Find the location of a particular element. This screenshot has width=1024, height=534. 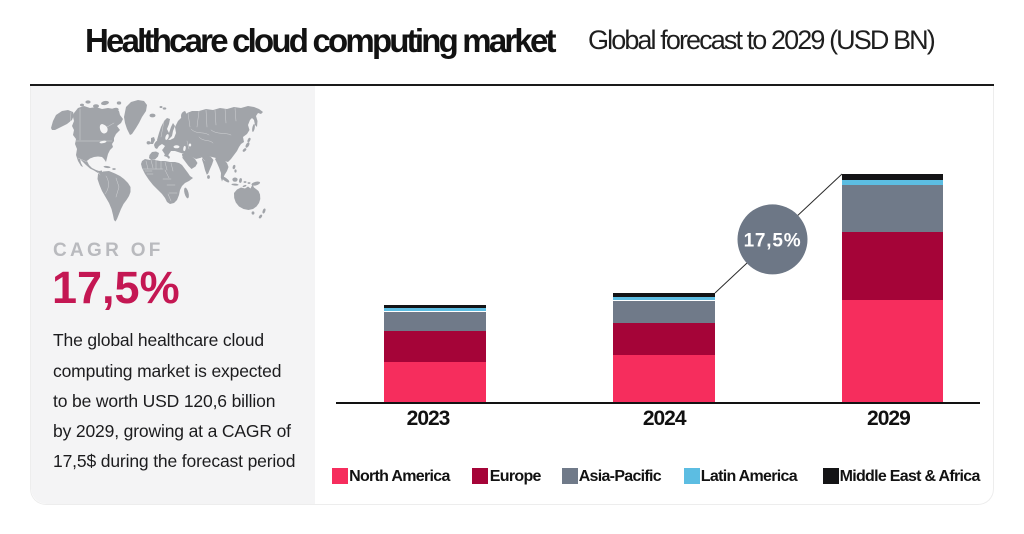

svg-text: 17,5% is located at coordinates (773, 241).